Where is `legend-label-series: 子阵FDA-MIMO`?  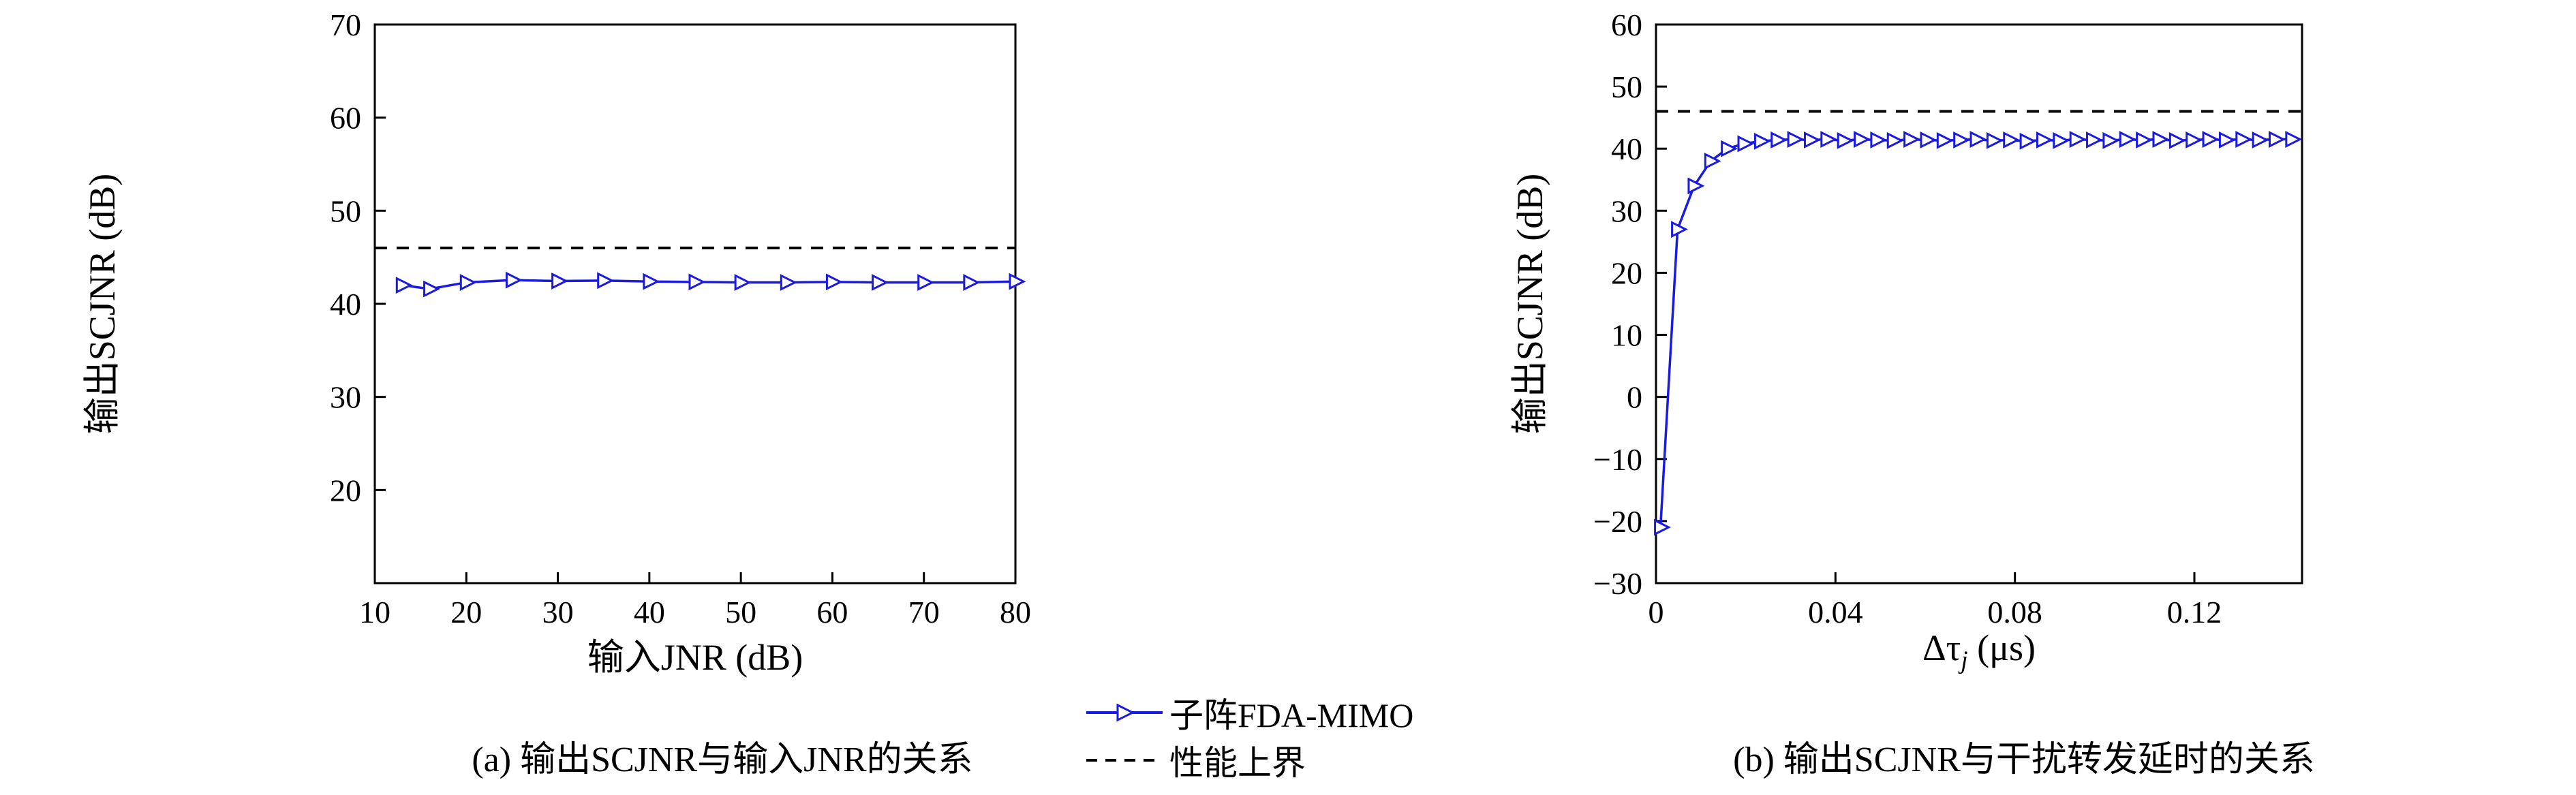
legend-label-series: 子阵FDA-MIMO is located at coordinates (1291, 715).